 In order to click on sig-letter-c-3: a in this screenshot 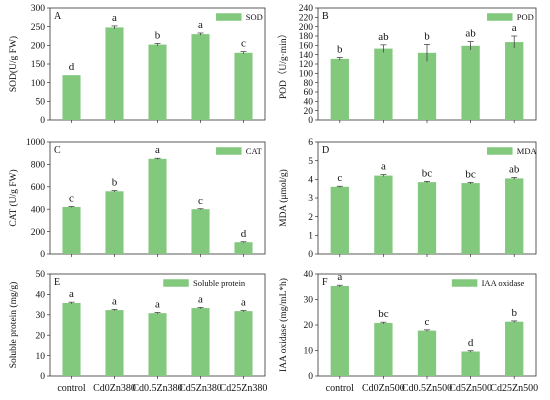, I will do `click(157, 150)`.